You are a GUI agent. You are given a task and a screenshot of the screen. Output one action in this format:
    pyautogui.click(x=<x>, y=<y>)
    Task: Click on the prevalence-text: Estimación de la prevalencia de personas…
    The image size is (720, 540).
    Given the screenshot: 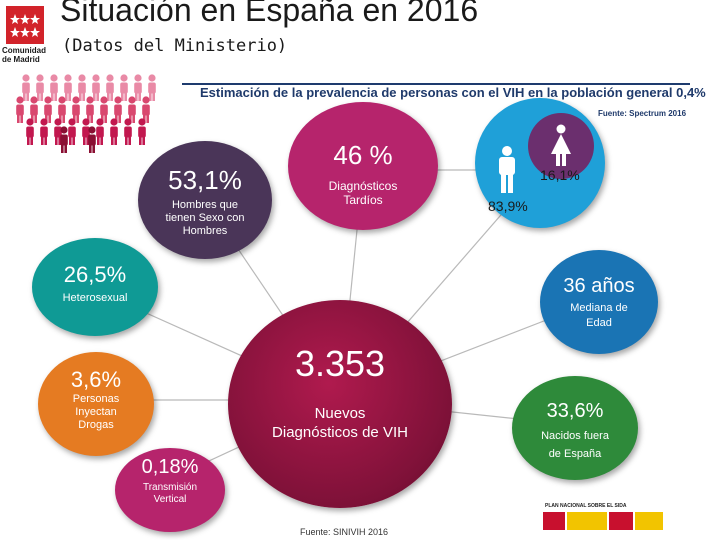 What is the action you would take?
    pyautogui.click(x=453, y=92)
    